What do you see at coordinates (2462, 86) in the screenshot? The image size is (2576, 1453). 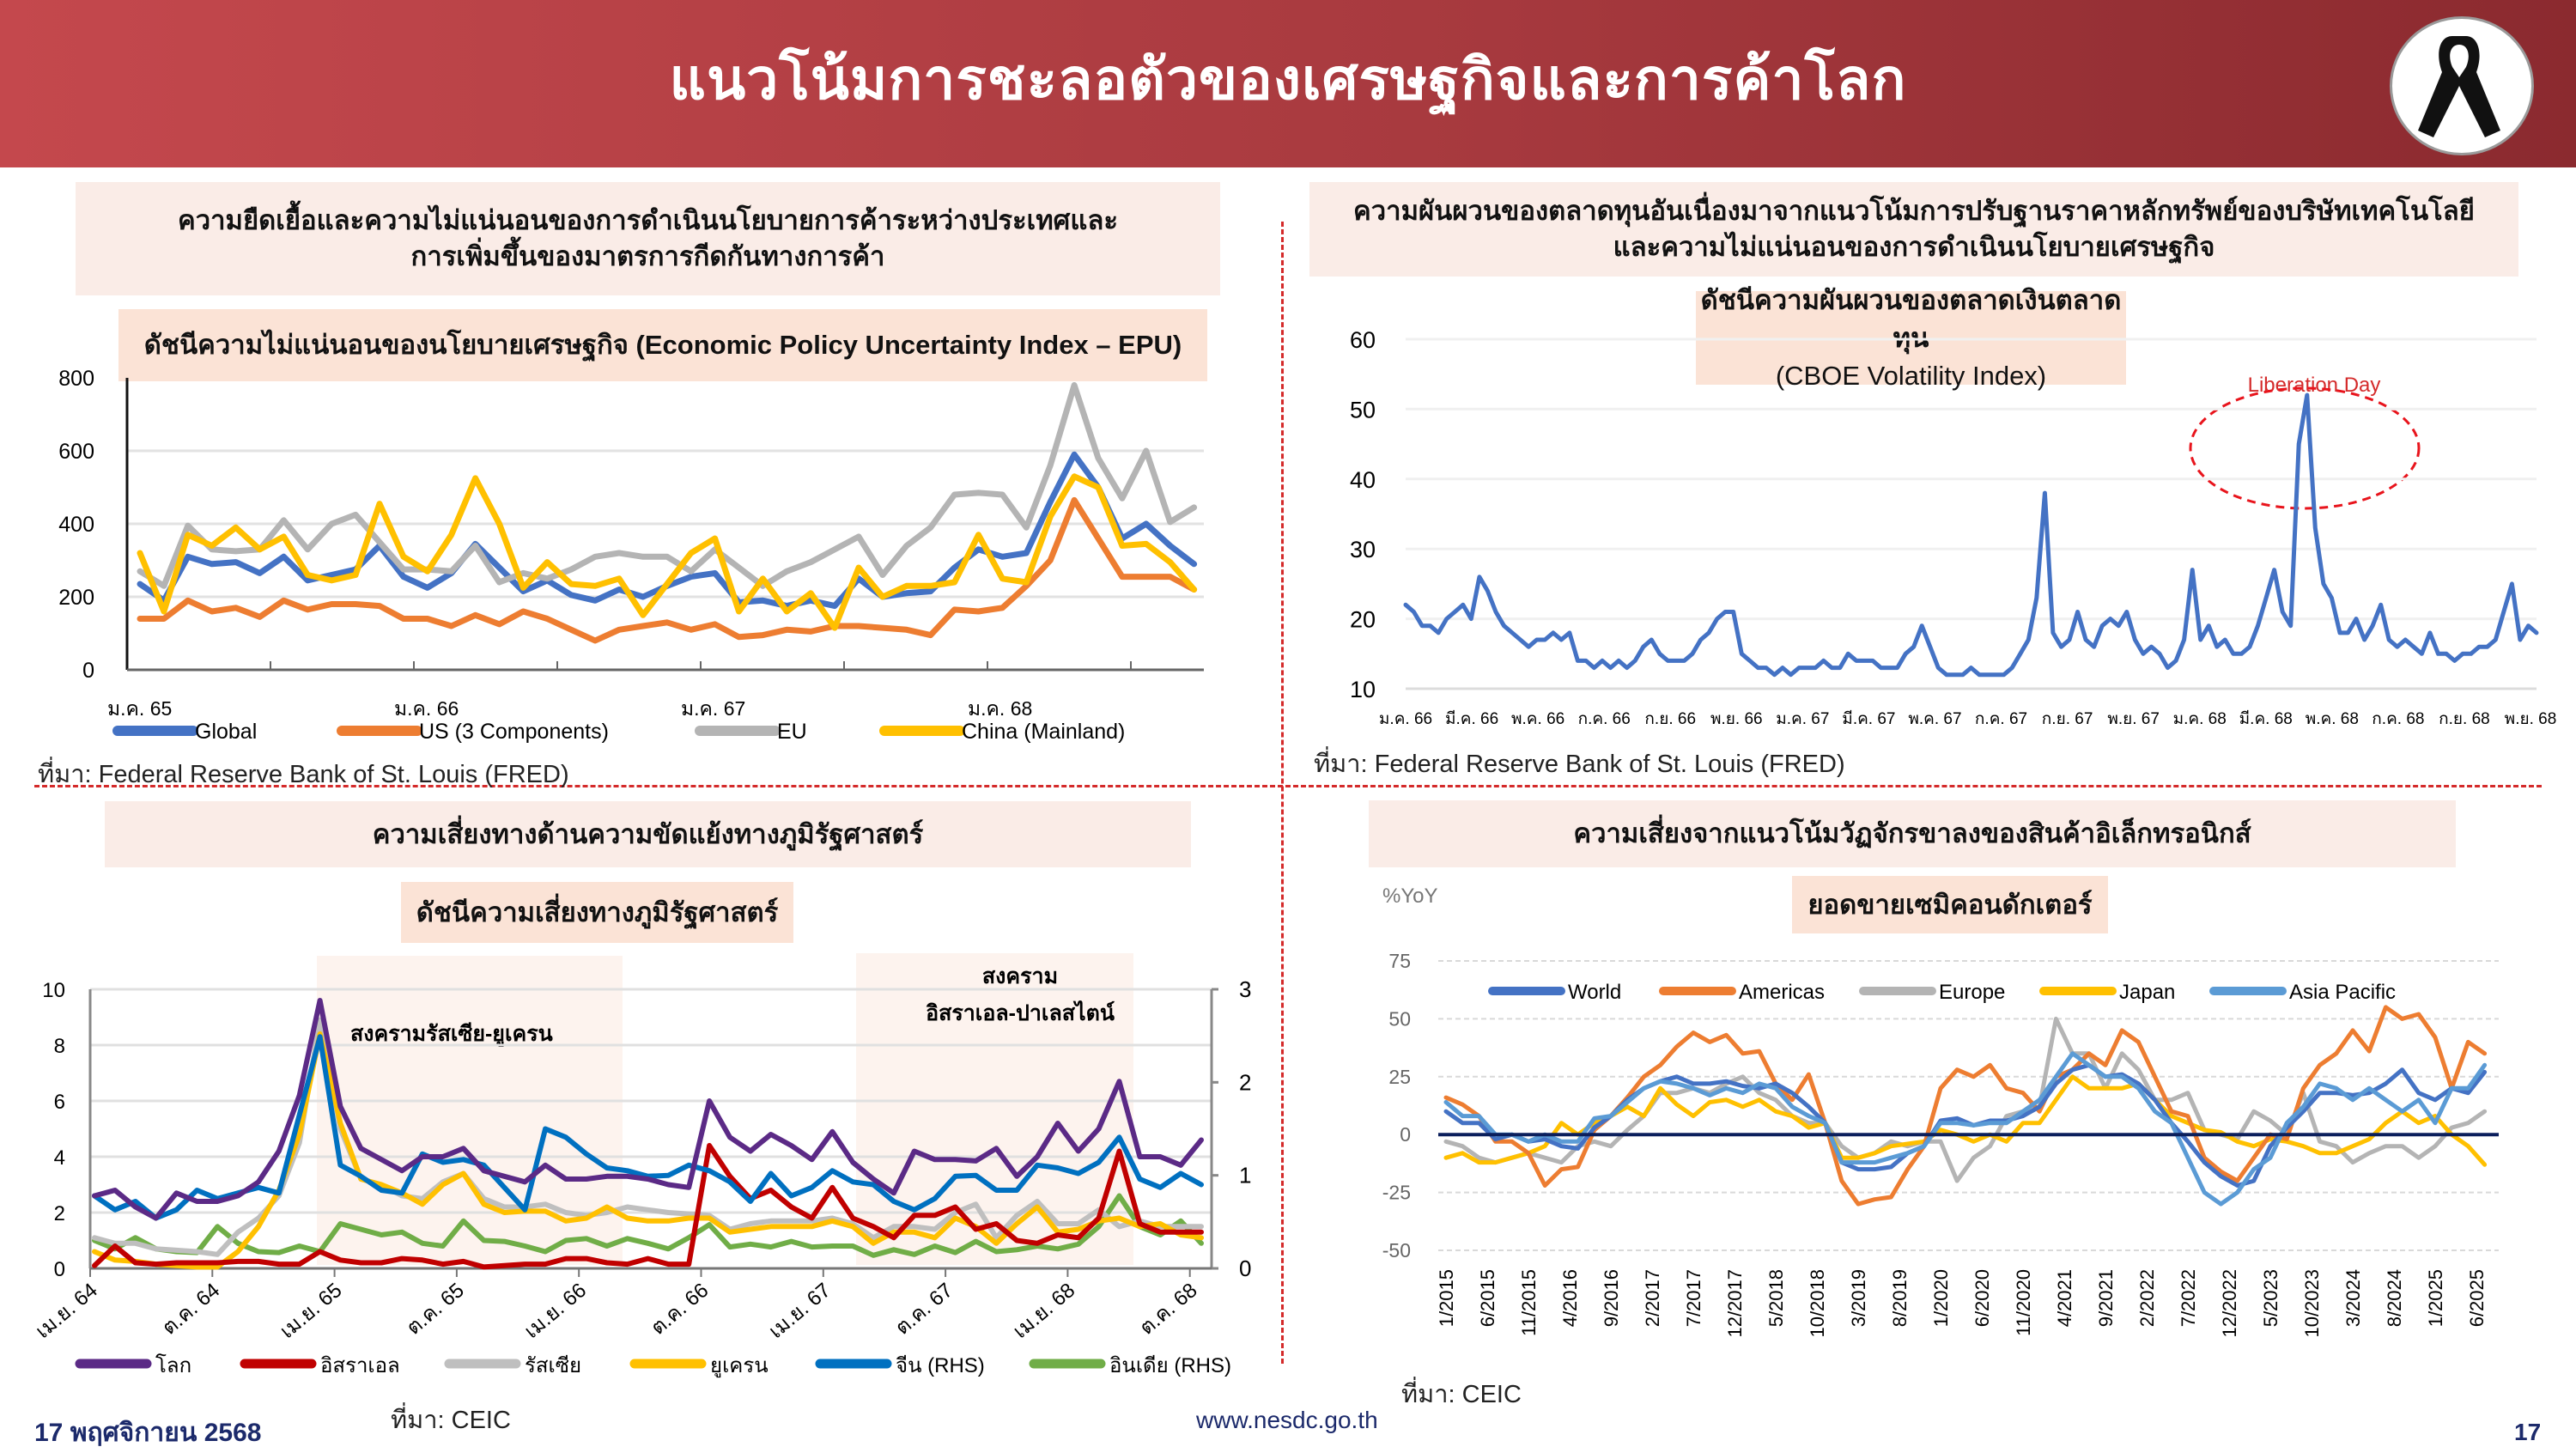 I see `mourning-ribbon-icon` at bounding box center [2462, 86].